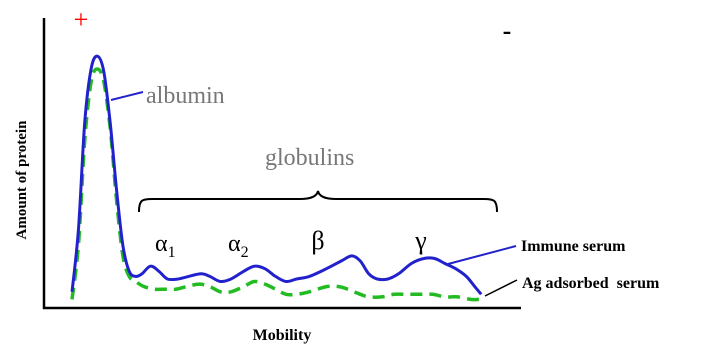 The width and height of the screenshot is (718, 349). I want to click on cathode-minus-label: -, so click(507, 30).